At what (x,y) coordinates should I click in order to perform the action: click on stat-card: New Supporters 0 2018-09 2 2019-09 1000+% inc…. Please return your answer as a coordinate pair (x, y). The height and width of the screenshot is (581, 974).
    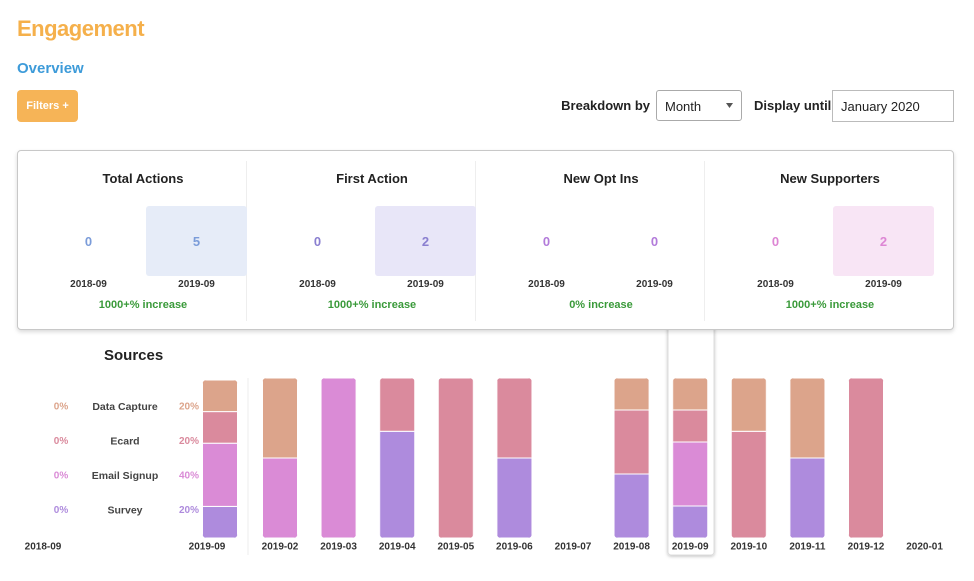
    Looking at the image, I should click on (819, 240).